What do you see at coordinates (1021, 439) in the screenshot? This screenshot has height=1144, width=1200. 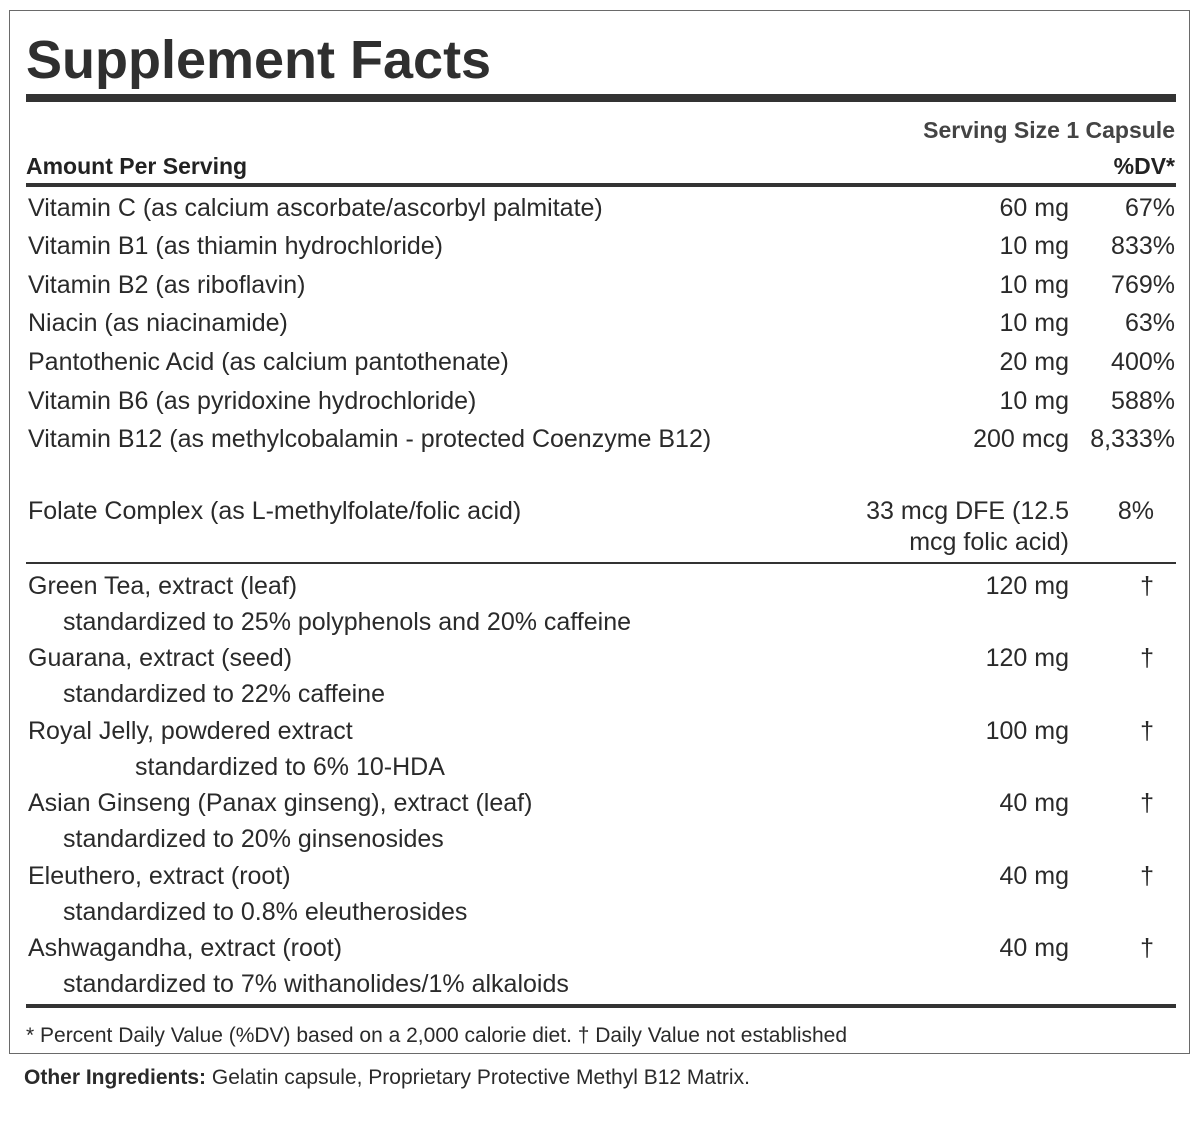 I see `nutrient-amount: 200 mcg` at bounding box center [1021, 439].